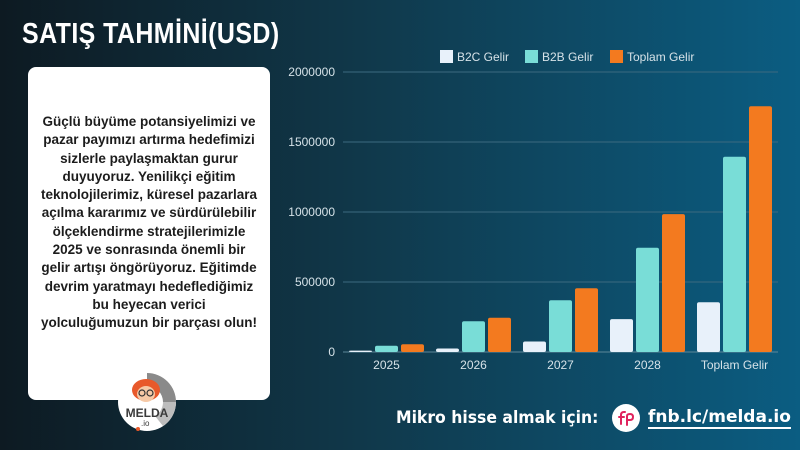 This screenshot has height=450, width=800. Describe the element at coordinates (151, 34) in the screenshot. I see `page-title: SATIŞ TAHMİNİ(USD)` at that location.